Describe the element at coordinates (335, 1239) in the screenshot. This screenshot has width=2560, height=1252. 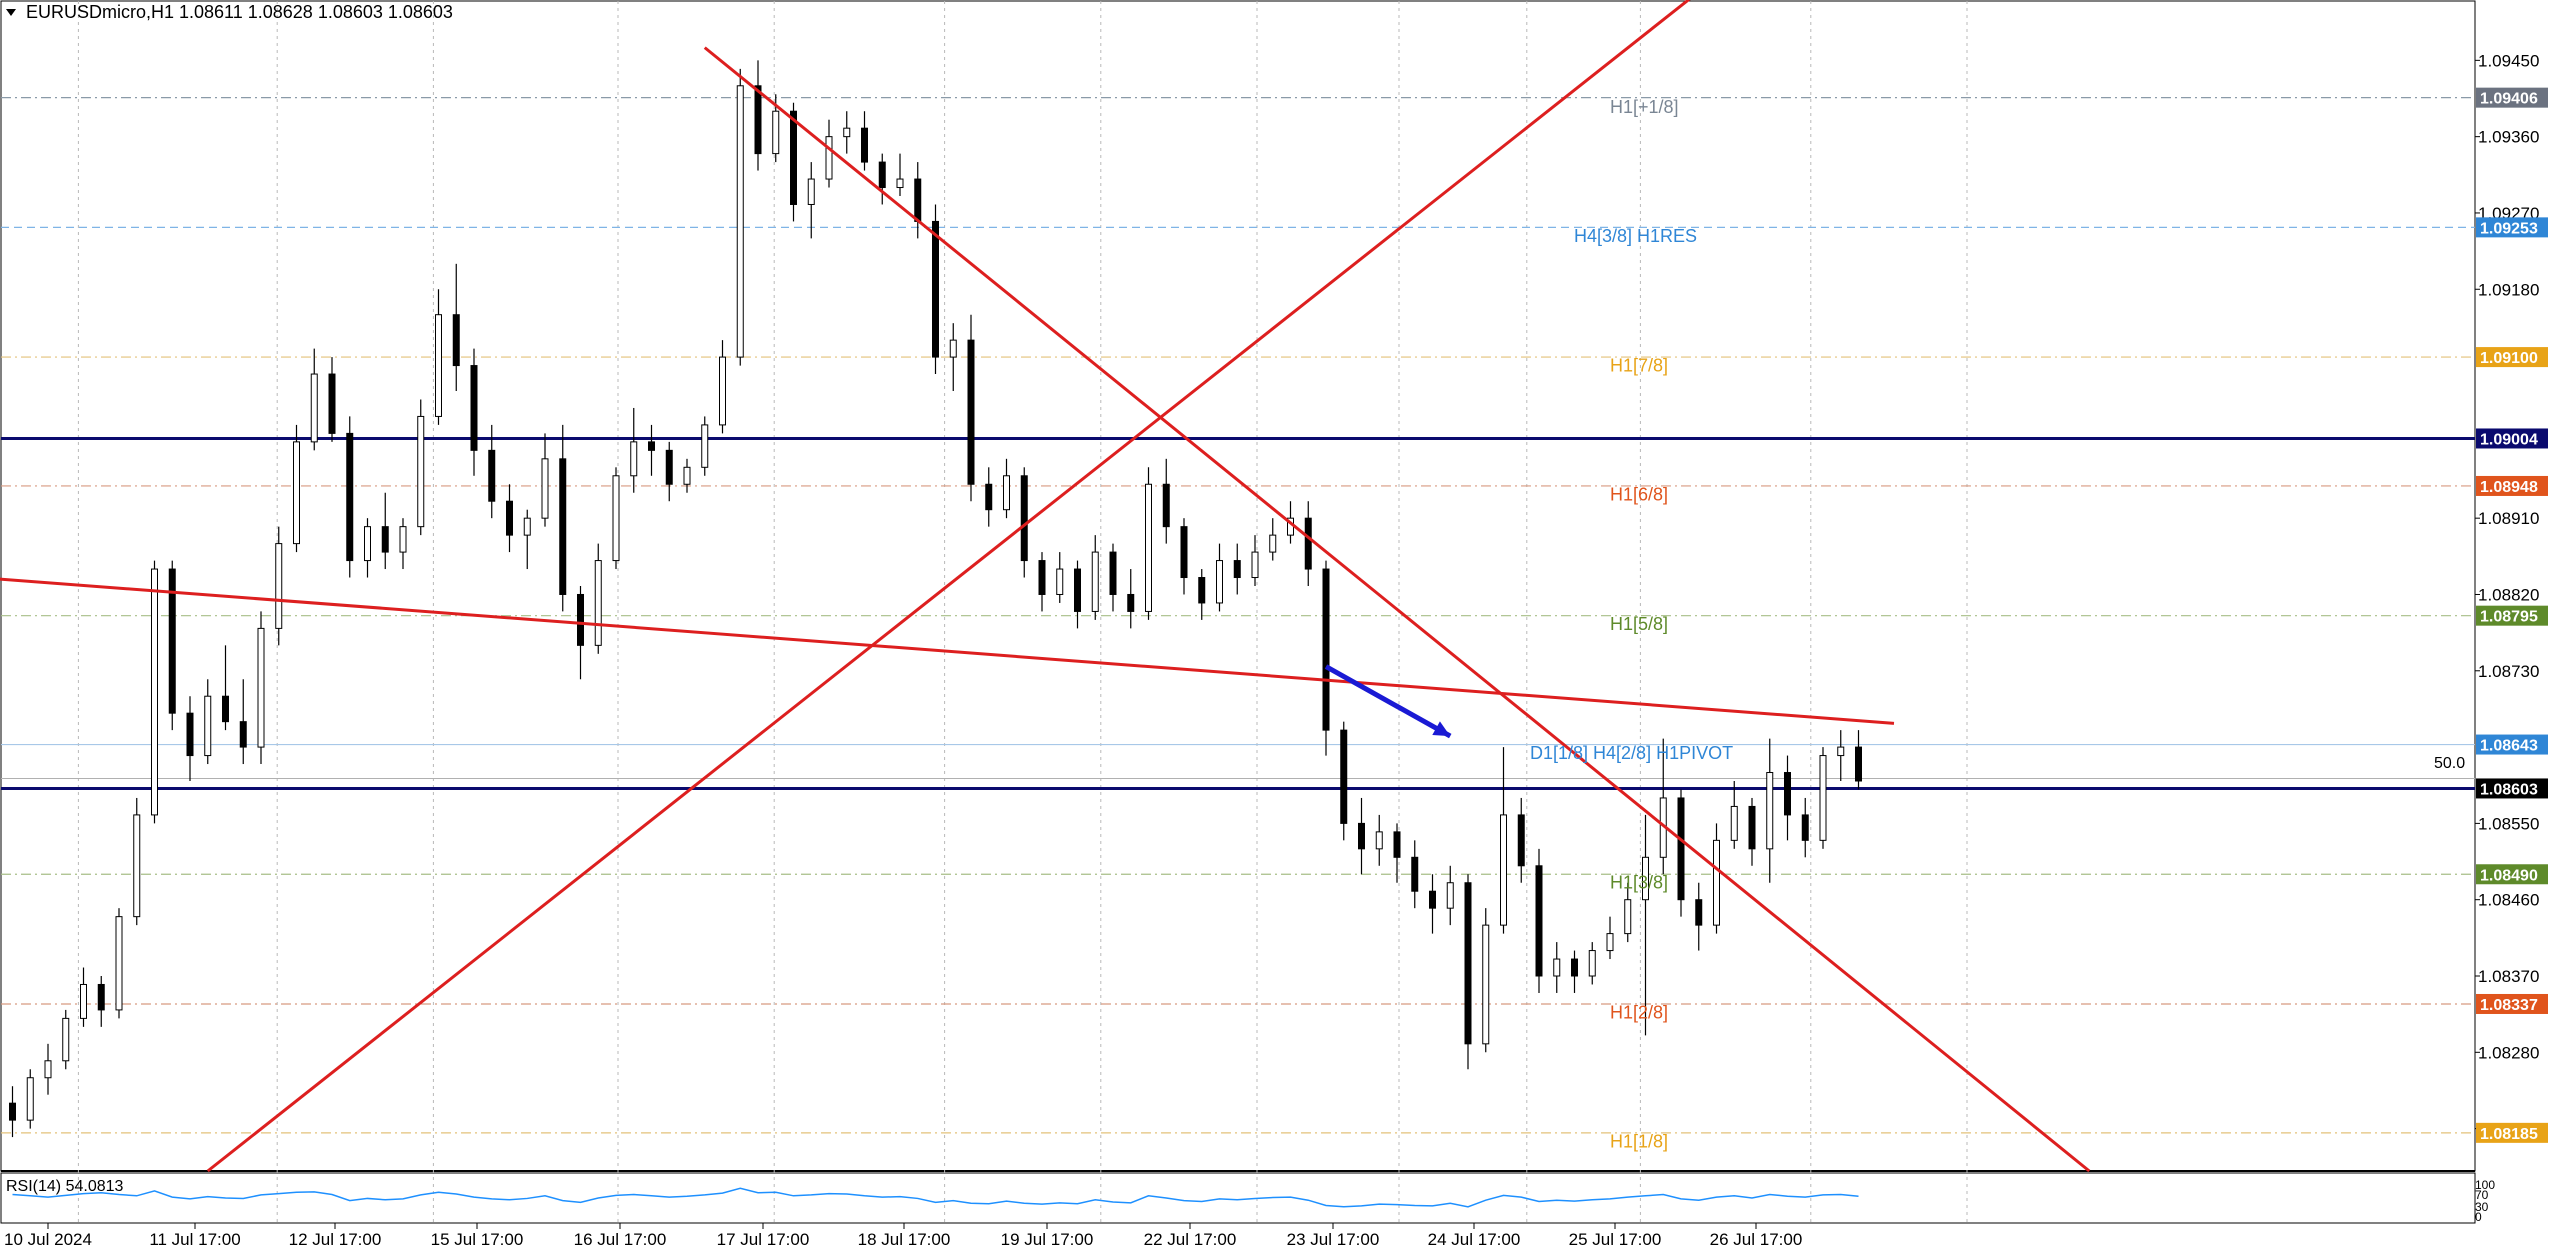
I see `x-tick-label-2: 12 Jul 17:00` at that location.